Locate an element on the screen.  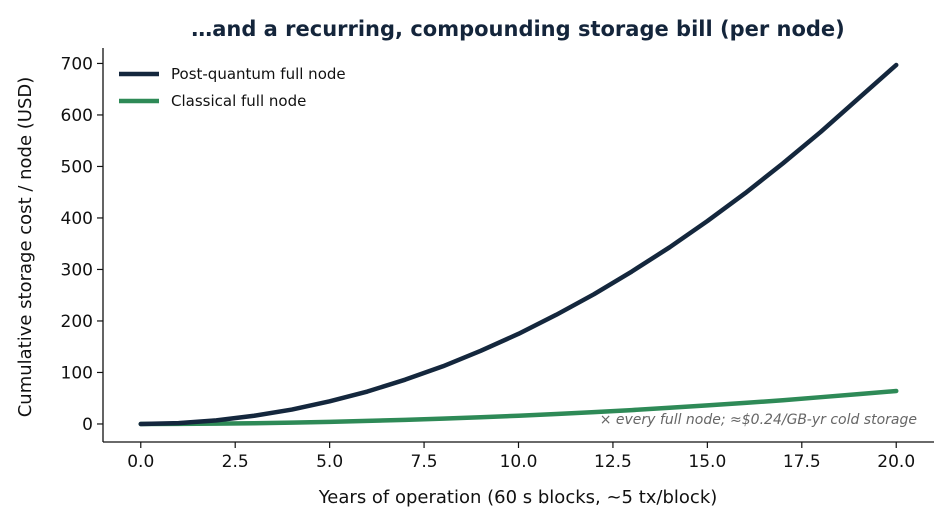
x-tick-label: 2.5 is located at coordinates (235, 462).